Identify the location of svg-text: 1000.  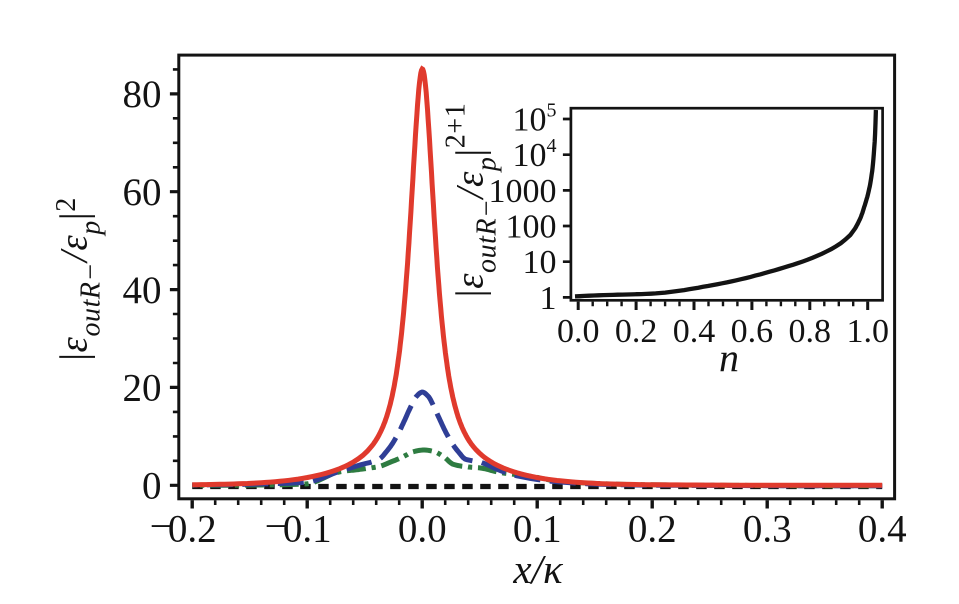
(523, 191).